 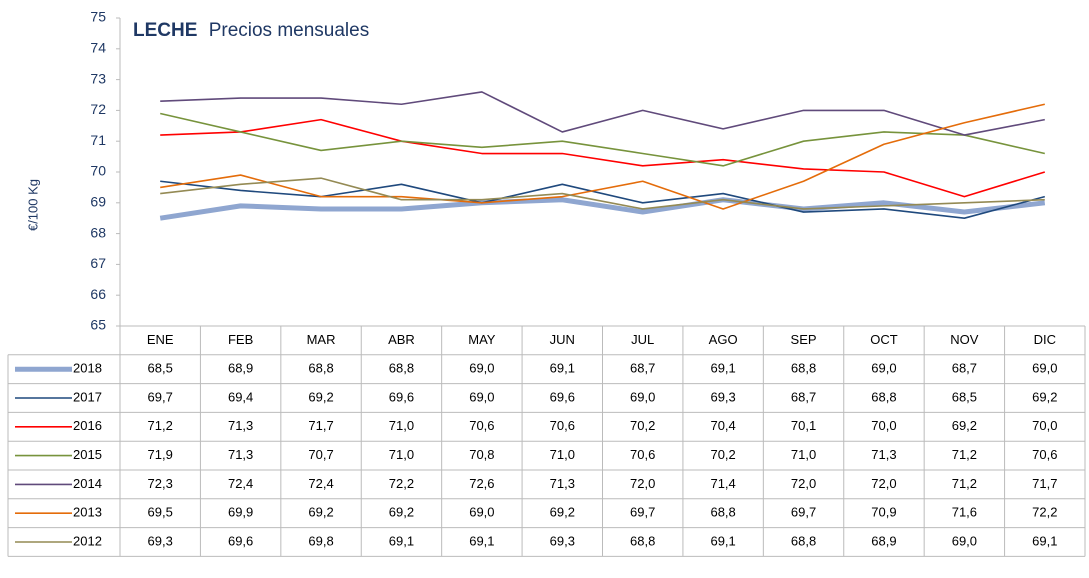 What do you see at coordinates (87, 396) in the screenshot?
I see `legend-label: 2017` at bounding box center [87, 396].